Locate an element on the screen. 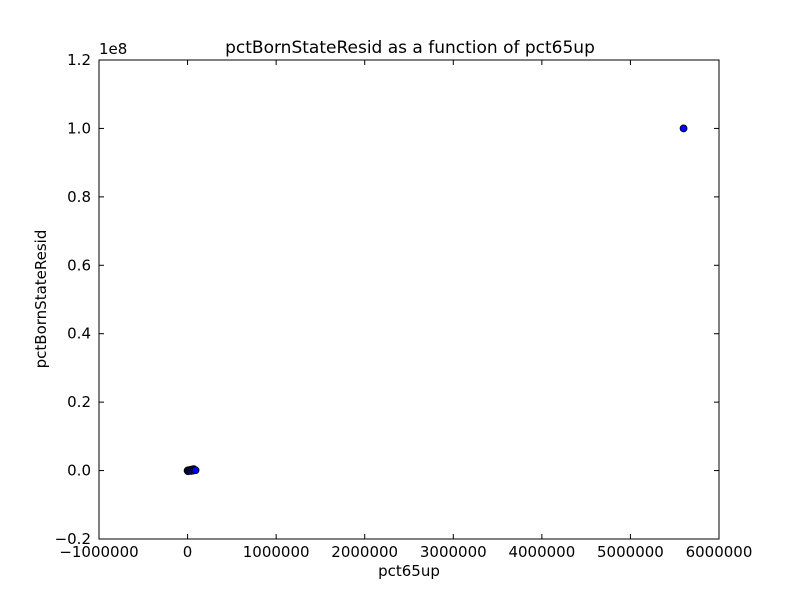  y-tick-label: 0.2 is located at coordinates (79, 402).